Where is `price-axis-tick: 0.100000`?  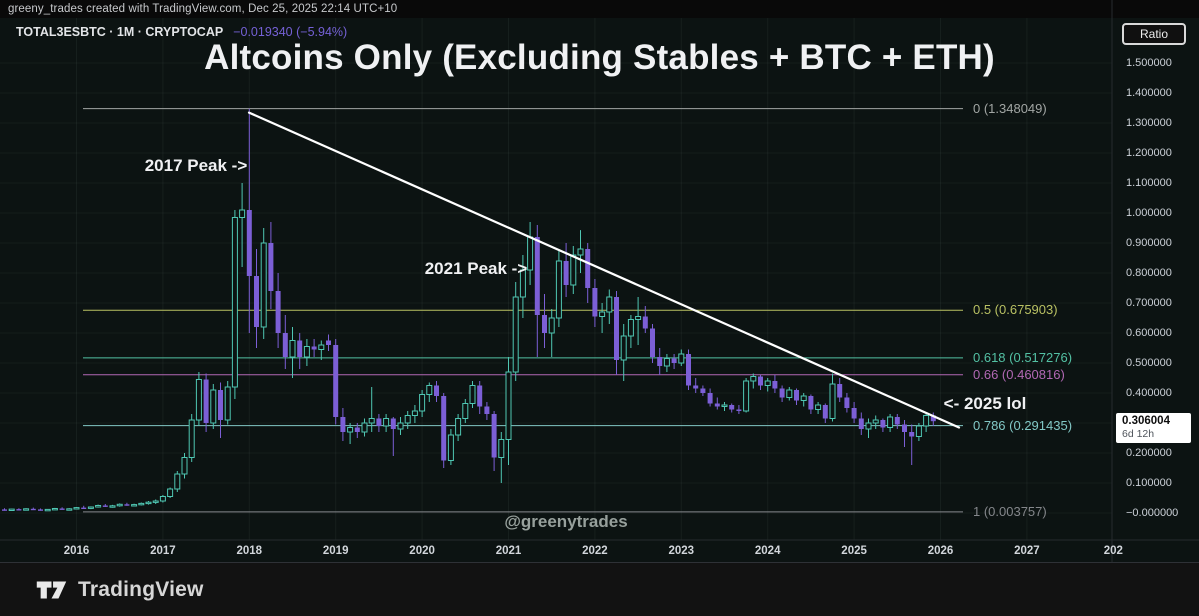
price-axis-tick: 0.100000 is located at coordinates (1149, 483).